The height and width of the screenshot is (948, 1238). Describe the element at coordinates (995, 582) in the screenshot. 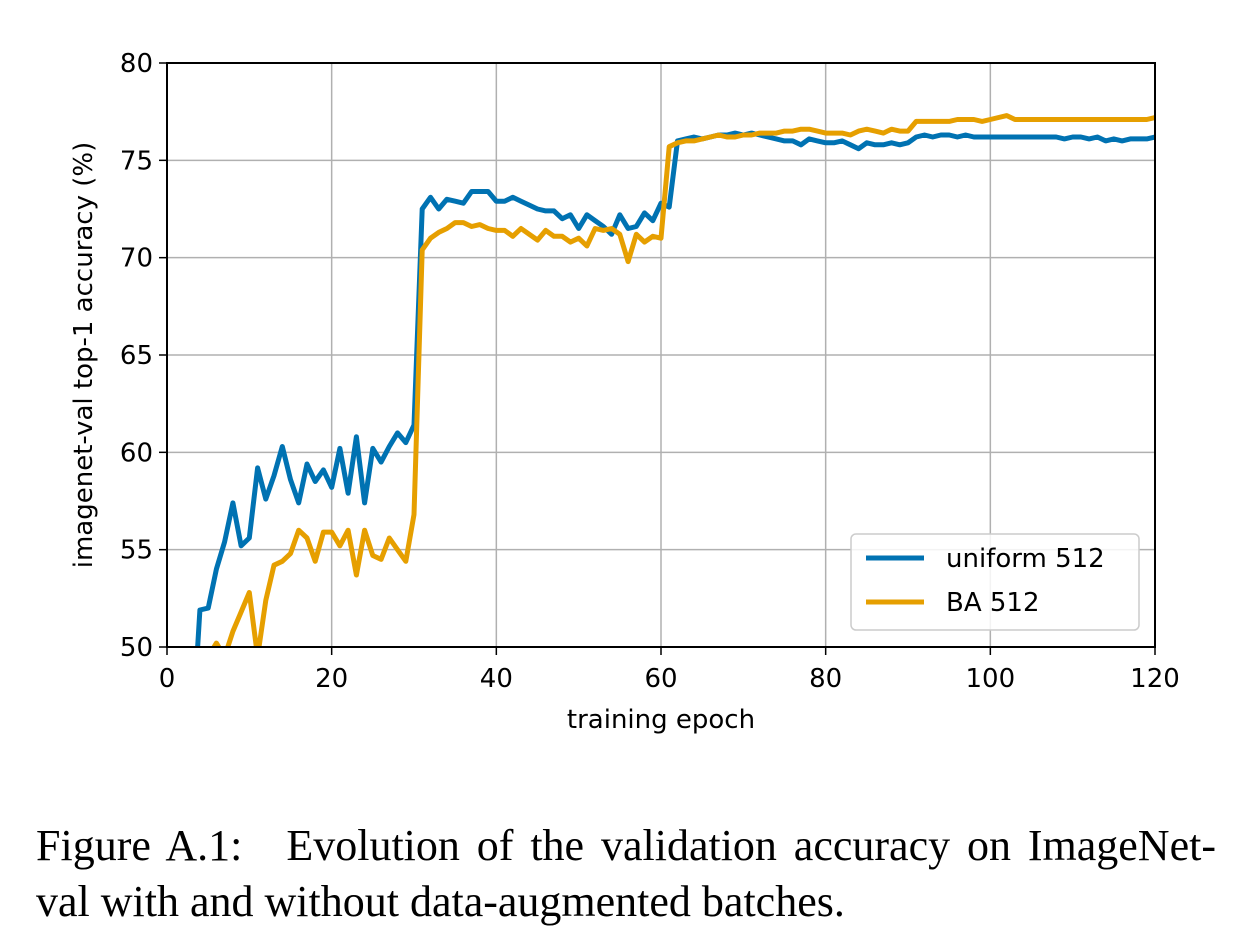

I see `legend: uniform 512 BA 512` at that location.